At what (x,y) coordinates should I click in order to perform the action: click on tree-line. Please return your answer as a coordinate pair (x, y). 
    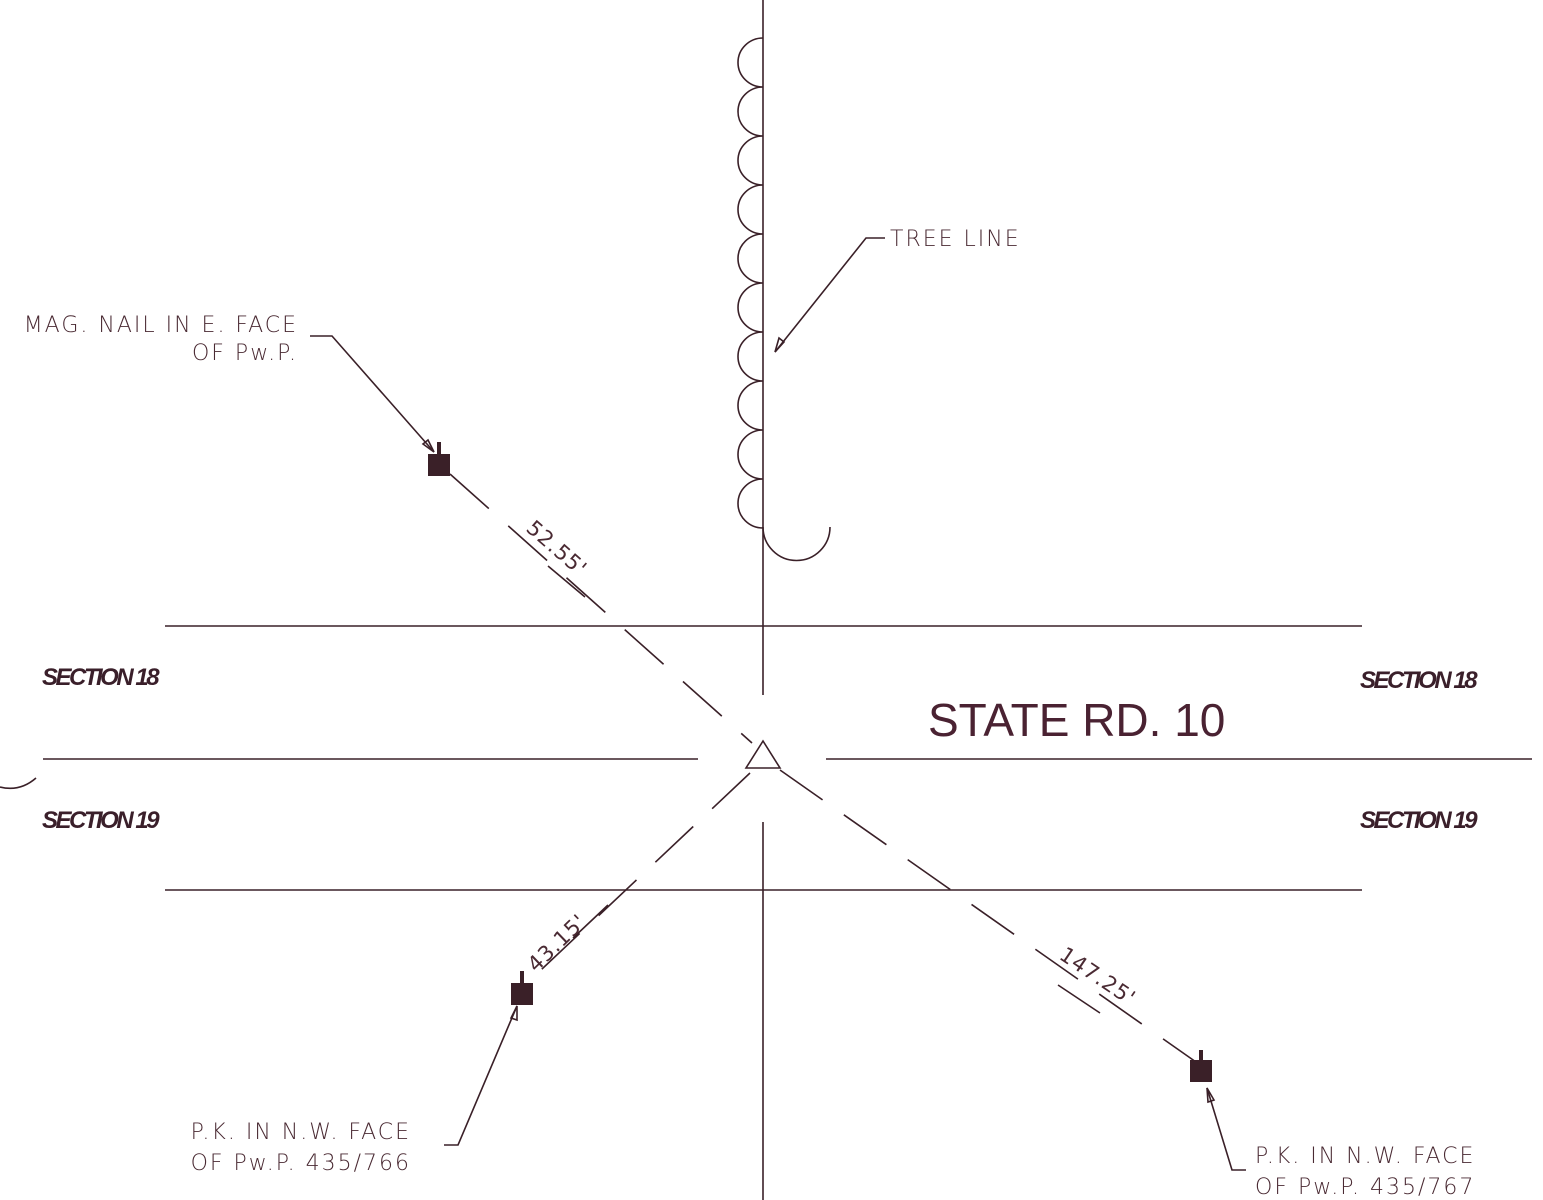
    Looking at the image, I should click on (784, 299).